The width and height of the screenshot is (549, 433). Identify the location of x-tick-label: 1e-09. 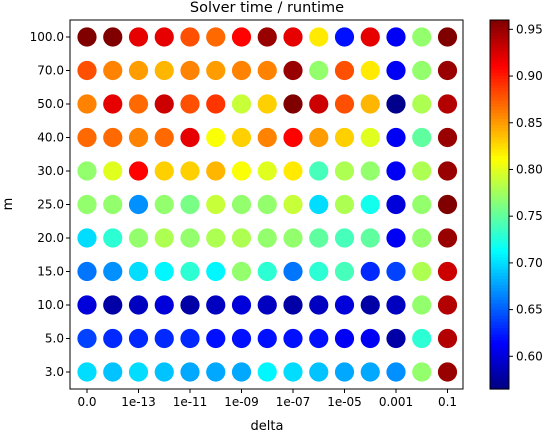
(241, 402).